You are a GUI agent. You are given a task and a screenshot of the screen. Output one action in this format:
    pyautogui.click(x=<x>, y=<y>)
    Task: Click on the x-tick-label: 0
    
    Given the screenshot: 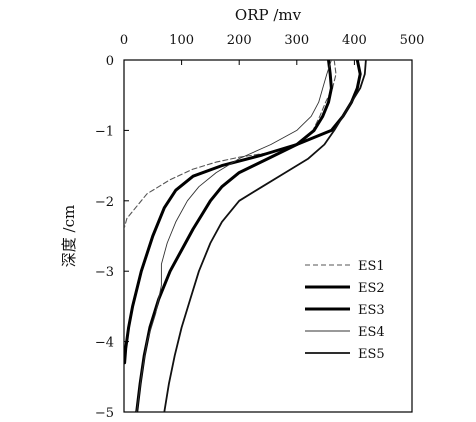 What is the action you would take?
    pyautogui.click(x=124, y=40)
    